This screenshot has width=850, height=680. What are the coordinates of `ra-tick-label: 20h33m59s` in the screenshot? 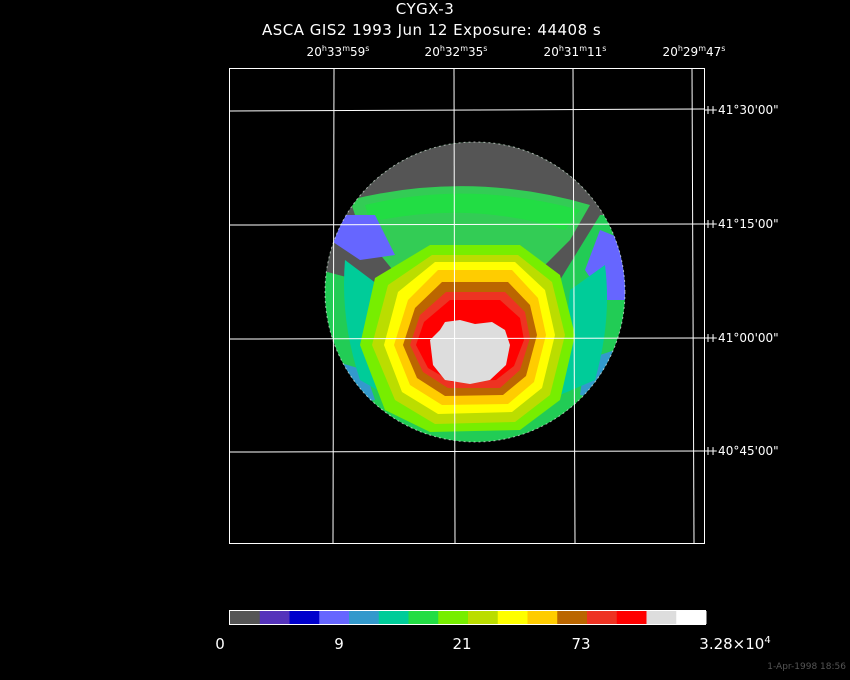 It's located at (338, 52).